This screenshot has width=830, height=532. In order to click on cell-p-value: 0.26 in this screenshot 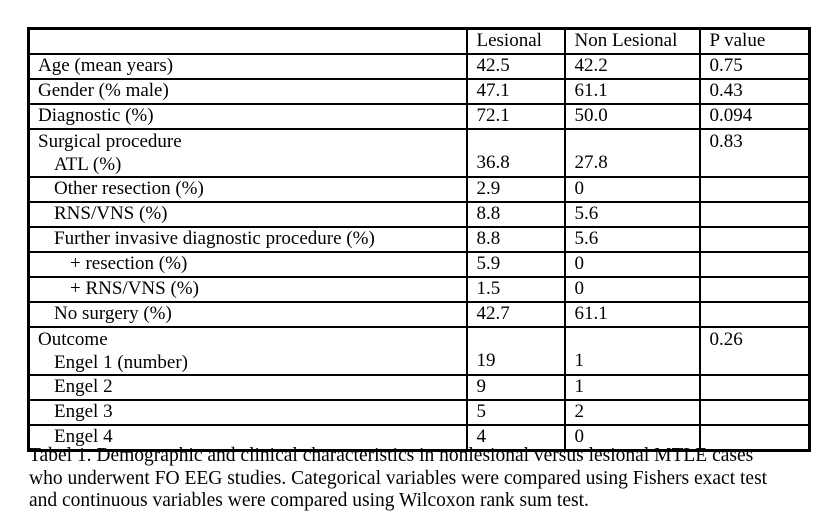, I will do `click(754, 351)`.